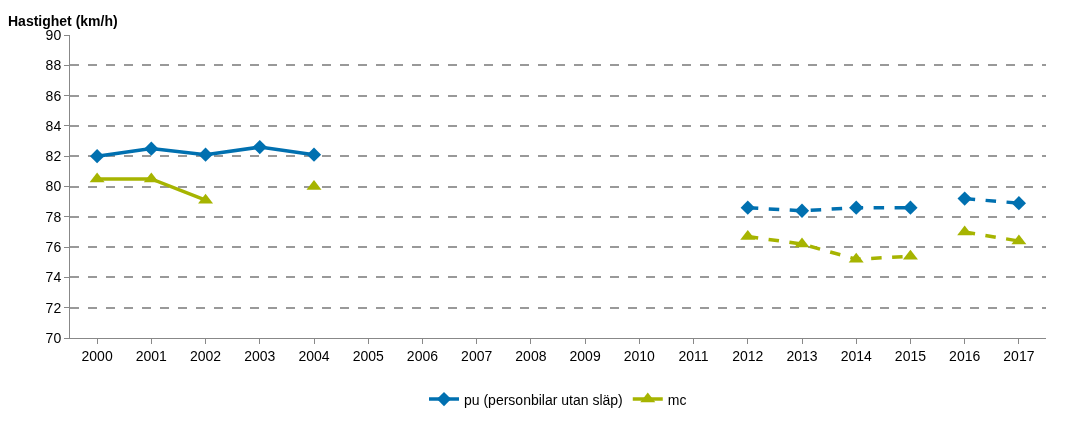 This screenshot has height=428, width=1066. I want to click on x-tick-label: 2009, so click(585, 355).